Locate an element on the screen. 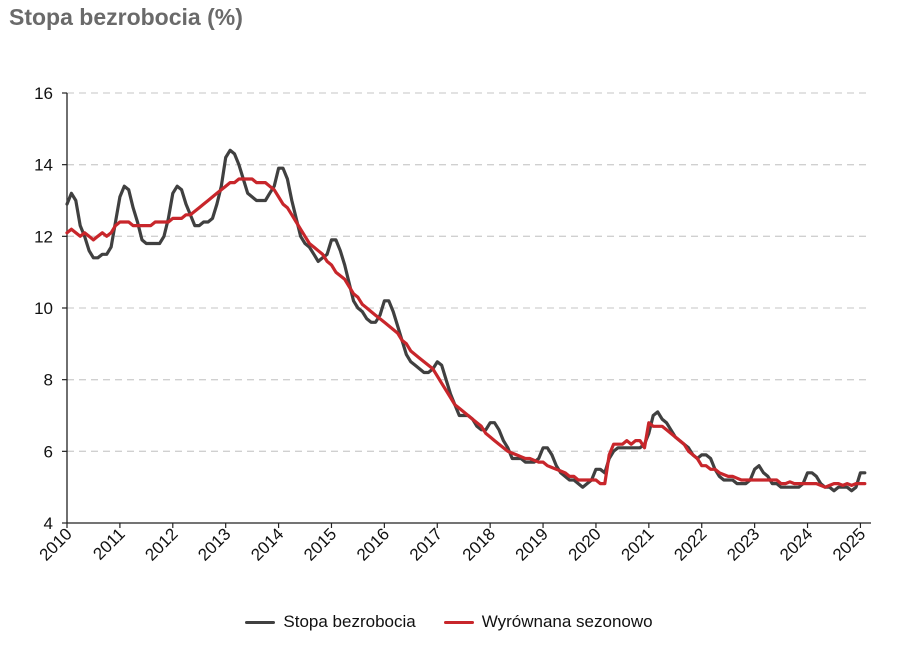 This screenshot has width=898, height=664. y-tick-label: 16 is located at coordinates (43, 93).